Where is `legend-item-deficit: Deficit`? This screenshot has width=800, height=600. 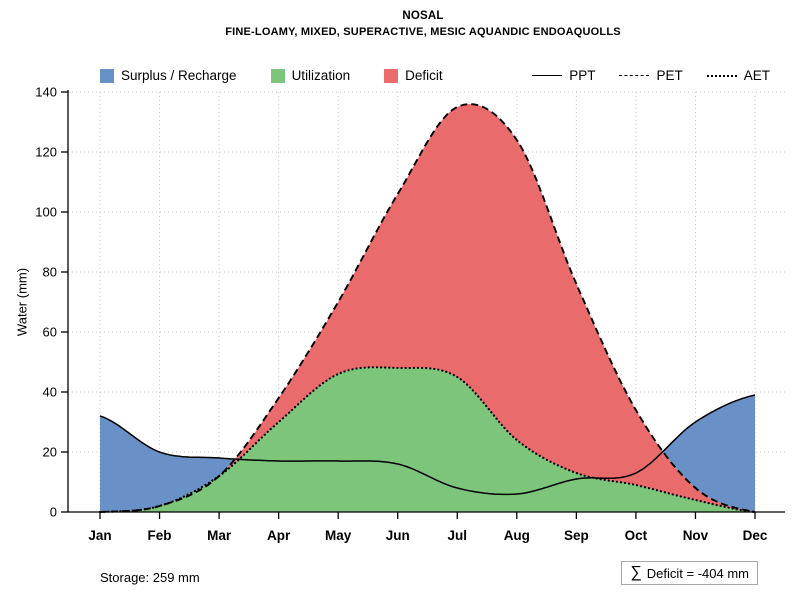
legend-item-deficit: Deficit is located at coordinates (413, 75).